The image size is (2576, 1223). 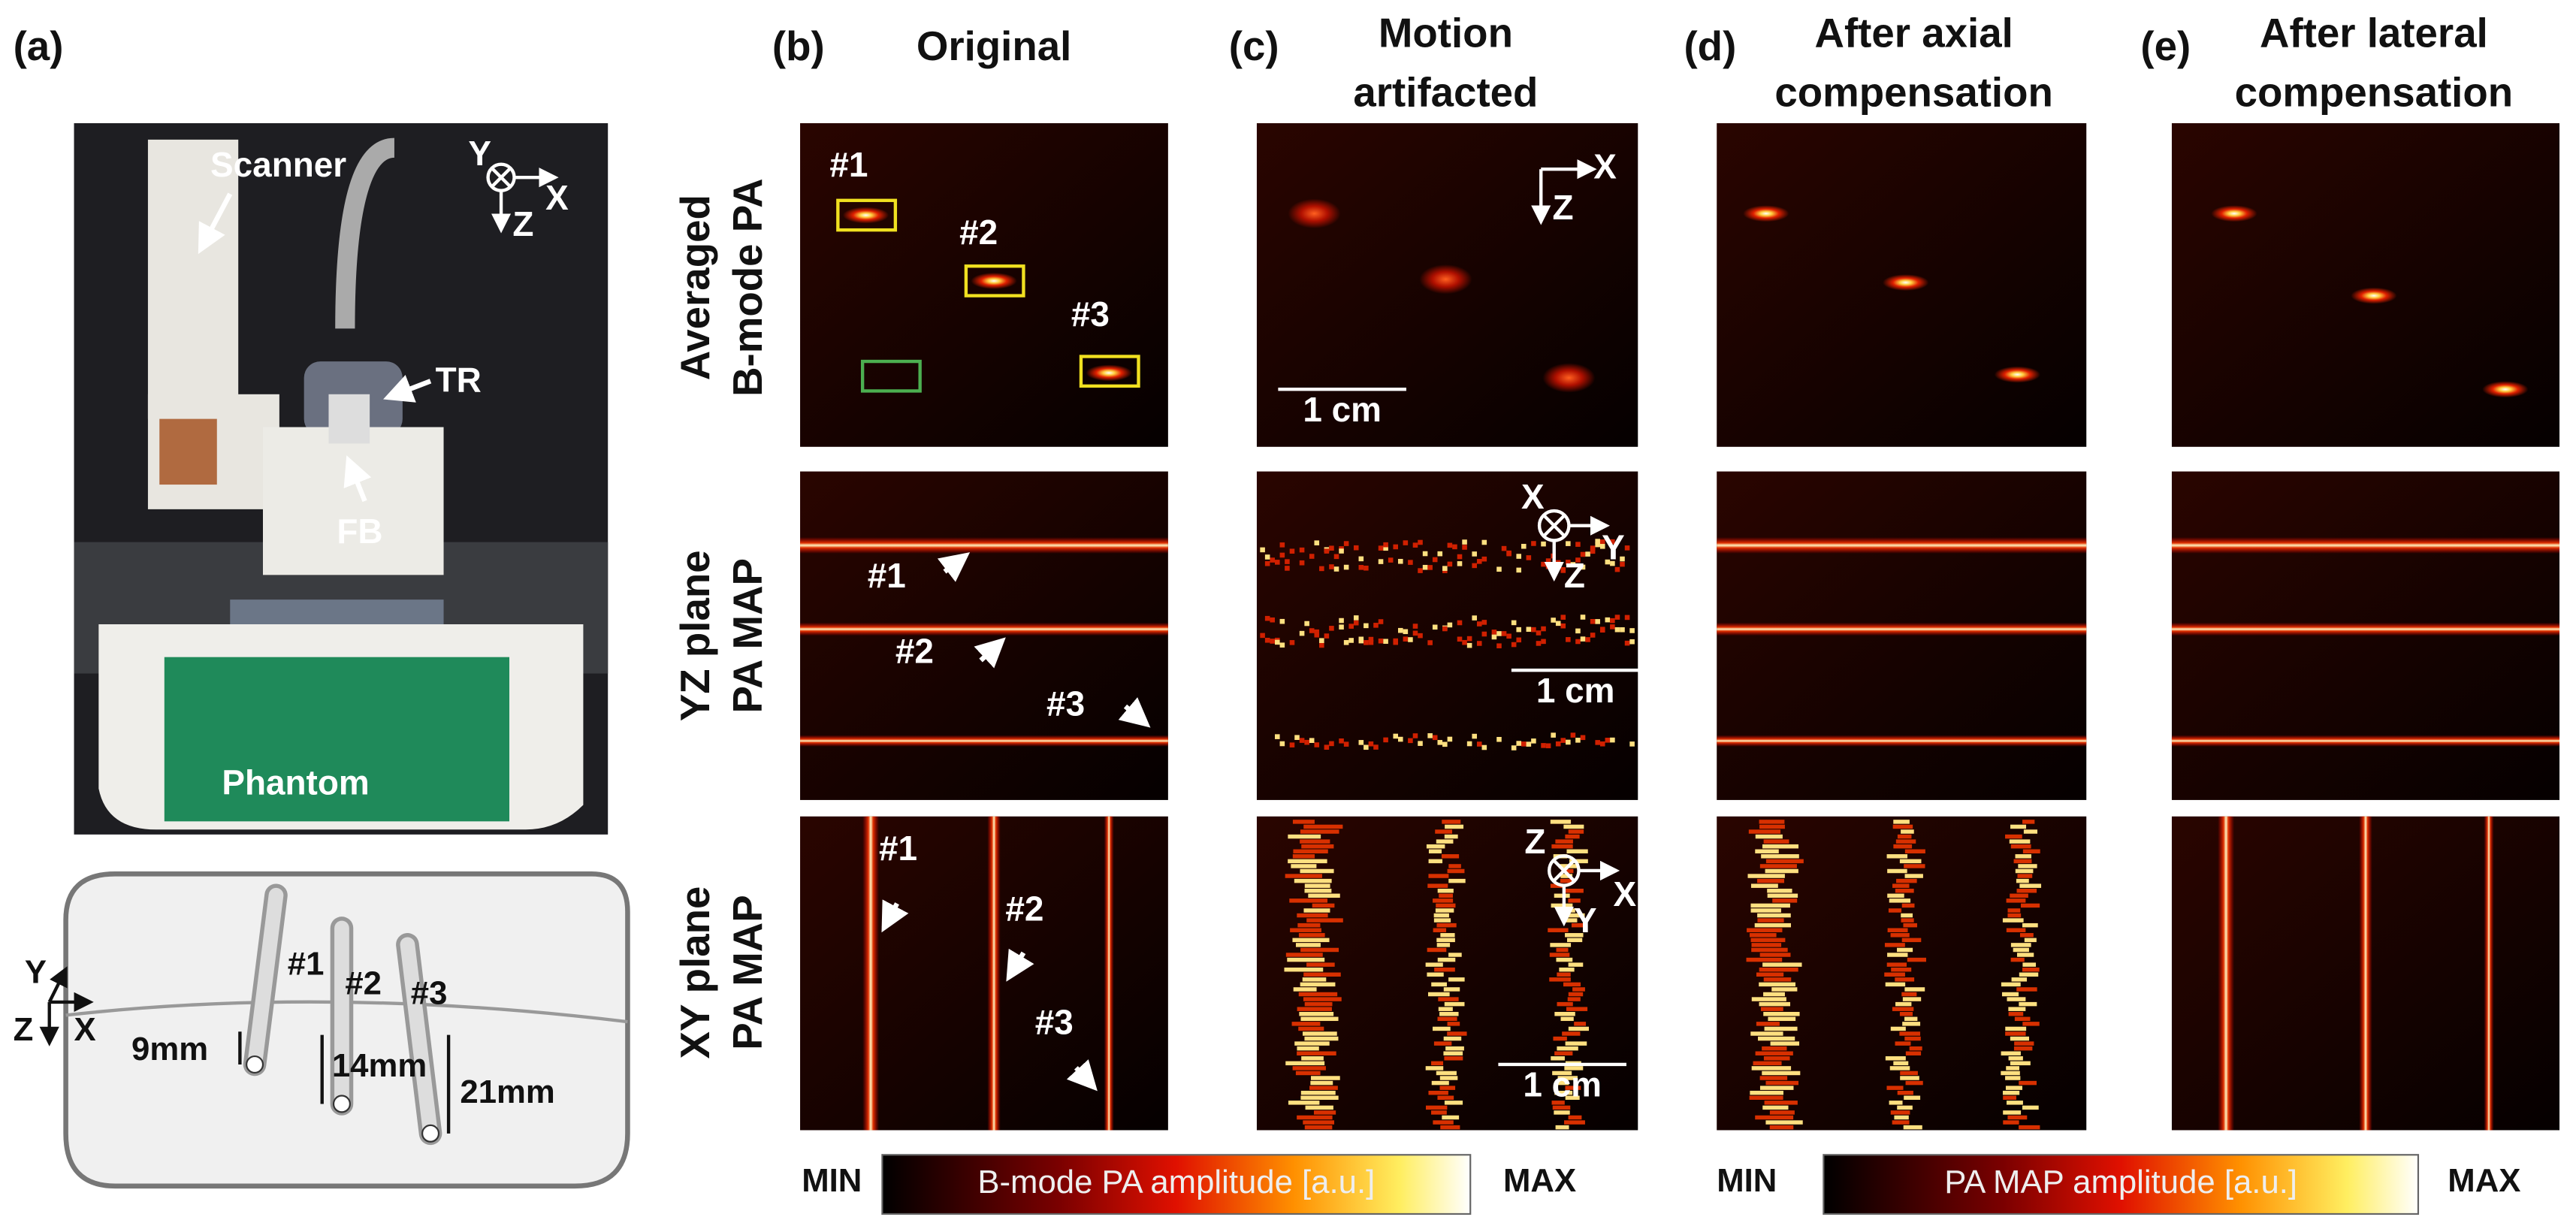 I want to click on svg-text: TR, so click(x=459, y=380).